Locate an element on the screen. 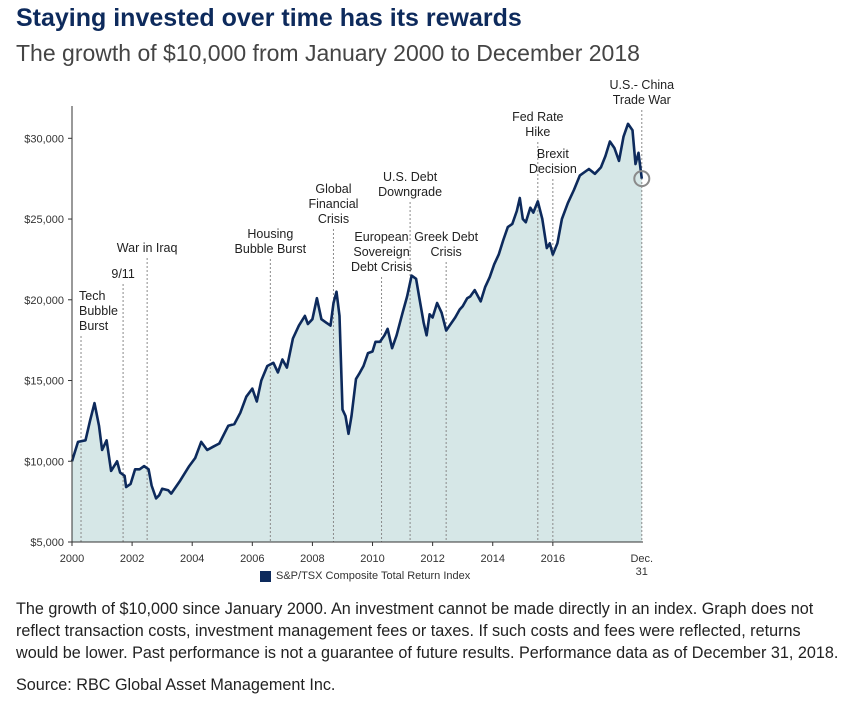 This screenshot has width=850, height=715. event-label-3: Housing Bubble Burst is located at coordinates (271, 241).